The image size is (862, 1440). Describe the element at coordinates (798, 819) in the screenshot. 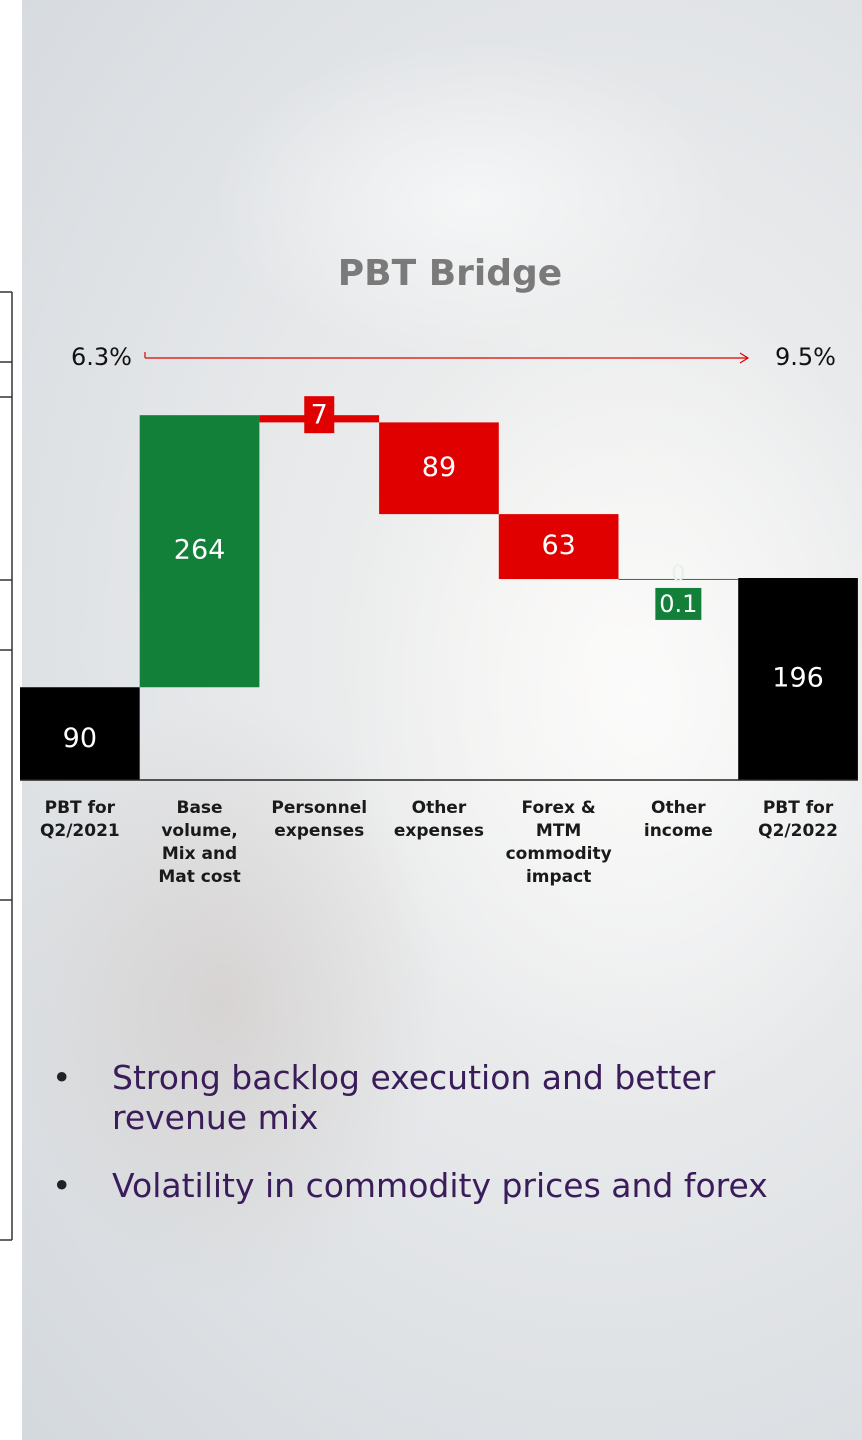

I see `x-tick-label: PBT for Q2/2022` at that location.